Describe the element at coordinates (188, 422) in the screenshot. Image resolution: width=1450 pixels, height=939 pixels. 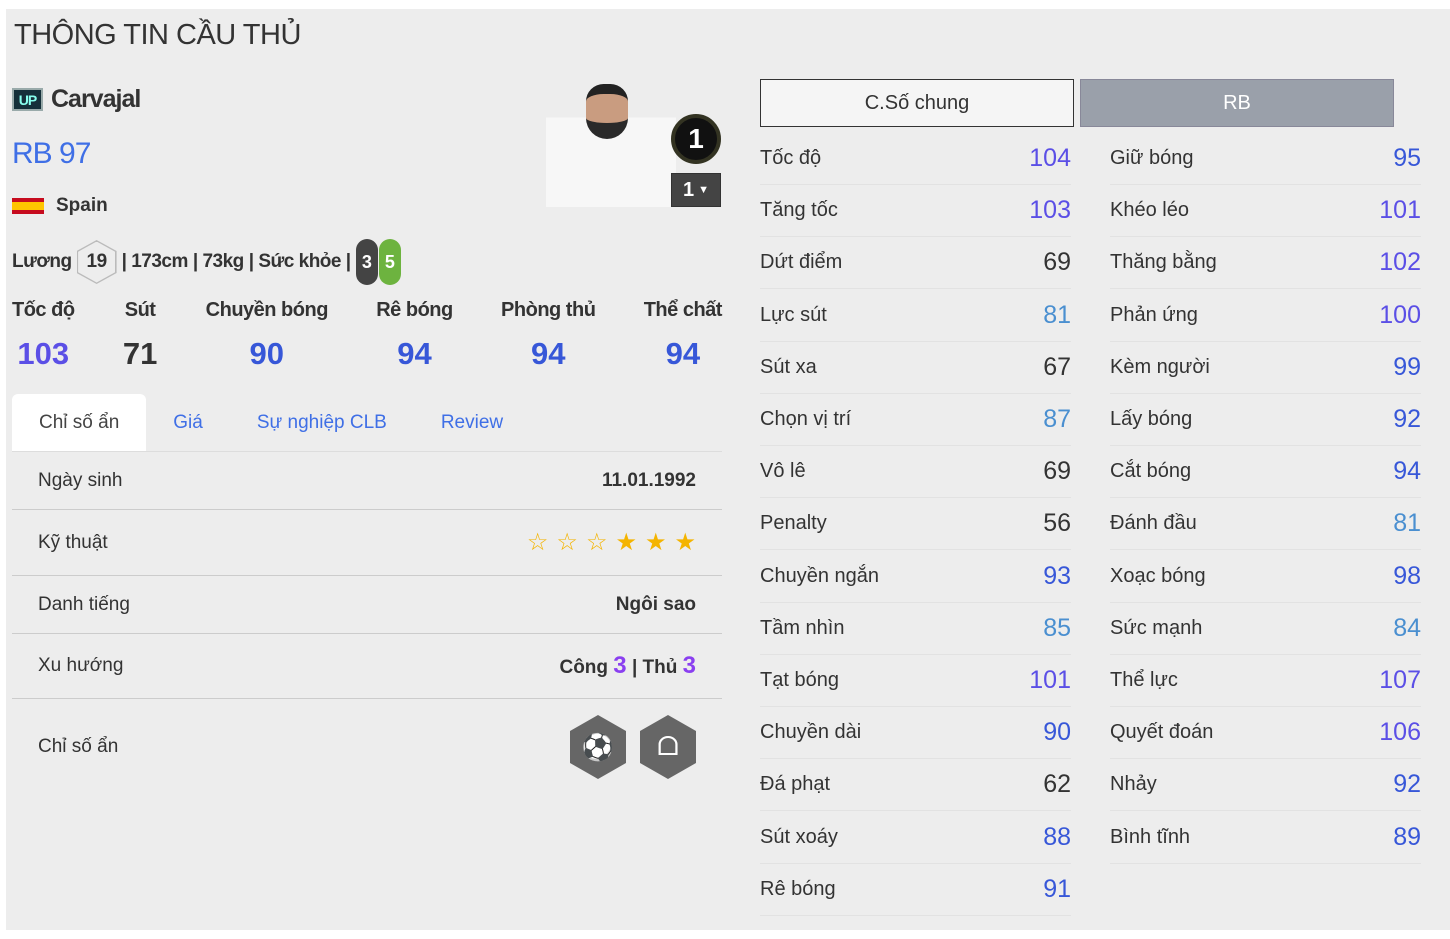
I see `tab-1: Giá` at that location.